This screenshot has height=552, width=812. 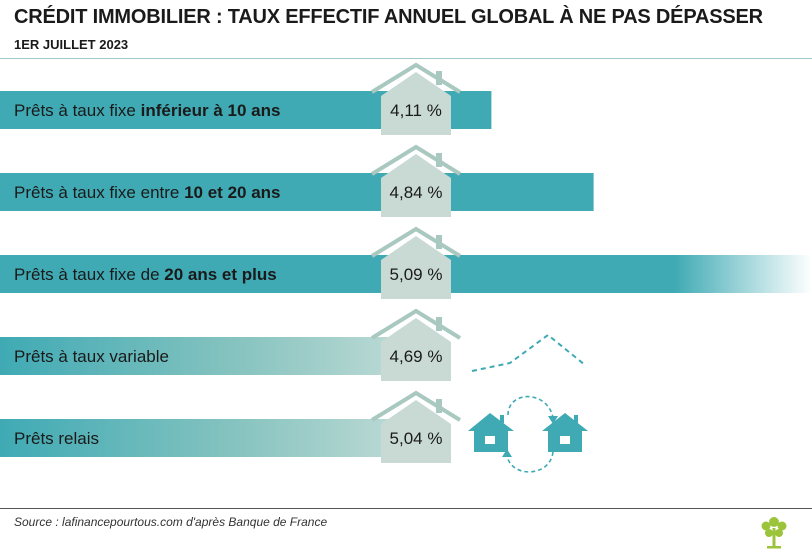 I want to click on variable-rate-icon, so click(x=528, y=352).